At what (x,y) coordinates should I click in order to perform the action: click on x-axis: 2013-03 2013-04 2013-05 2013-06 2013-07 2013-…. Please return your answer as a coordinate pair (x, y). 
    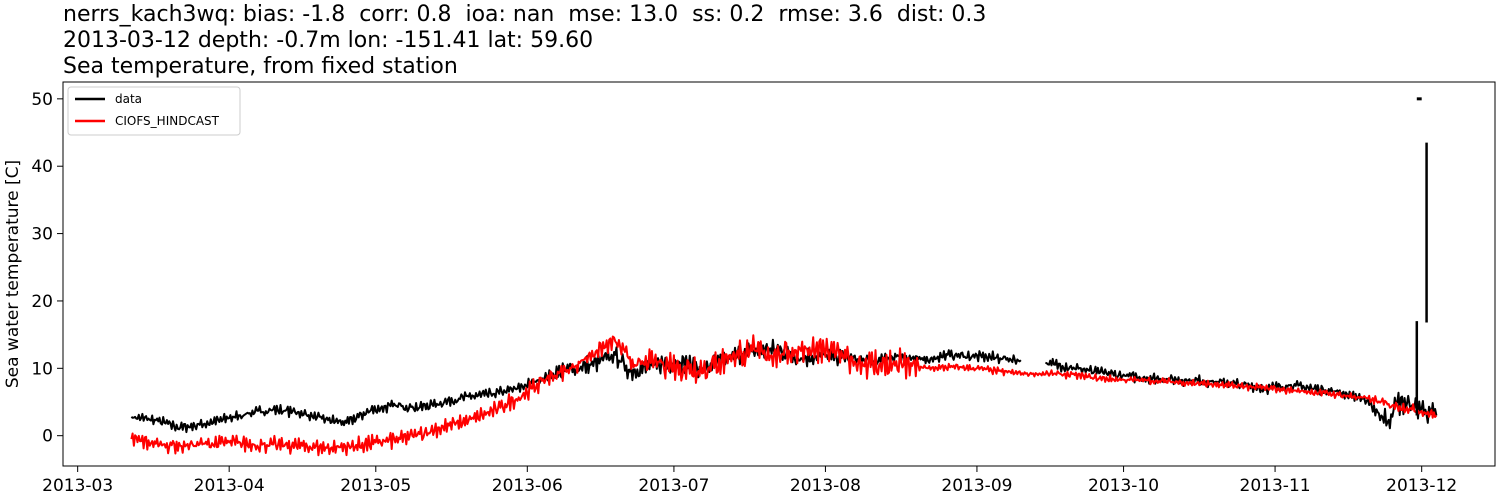
    Looking at the image, I should click on (749, 481).